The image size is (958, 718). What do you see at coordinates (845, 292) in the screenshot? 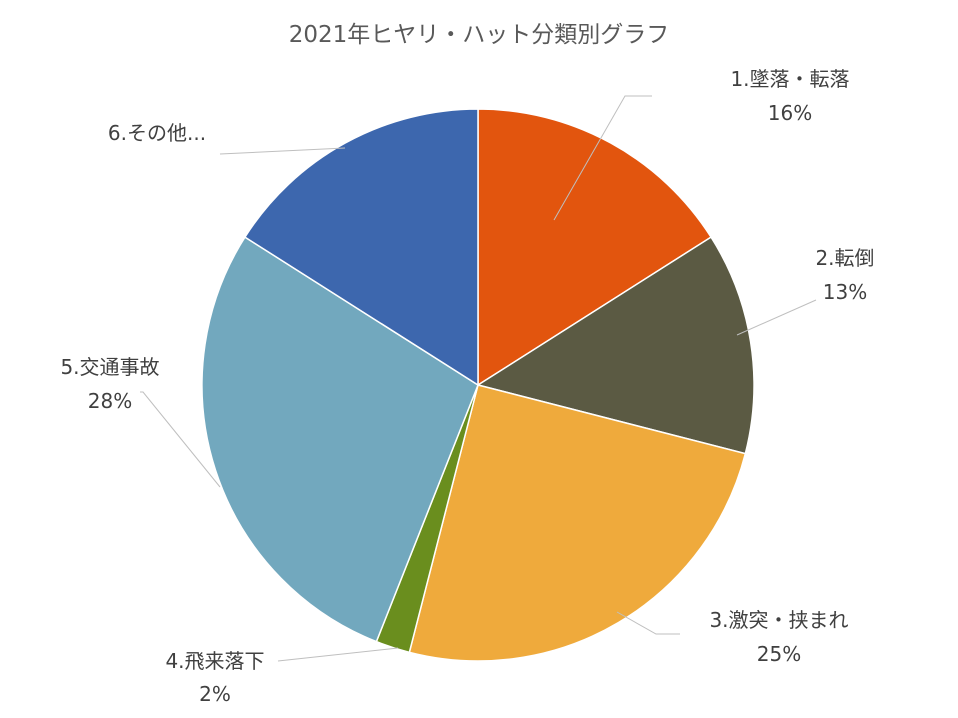
I see `slice-percent-2: 13%` at bounding box center [845, 292].